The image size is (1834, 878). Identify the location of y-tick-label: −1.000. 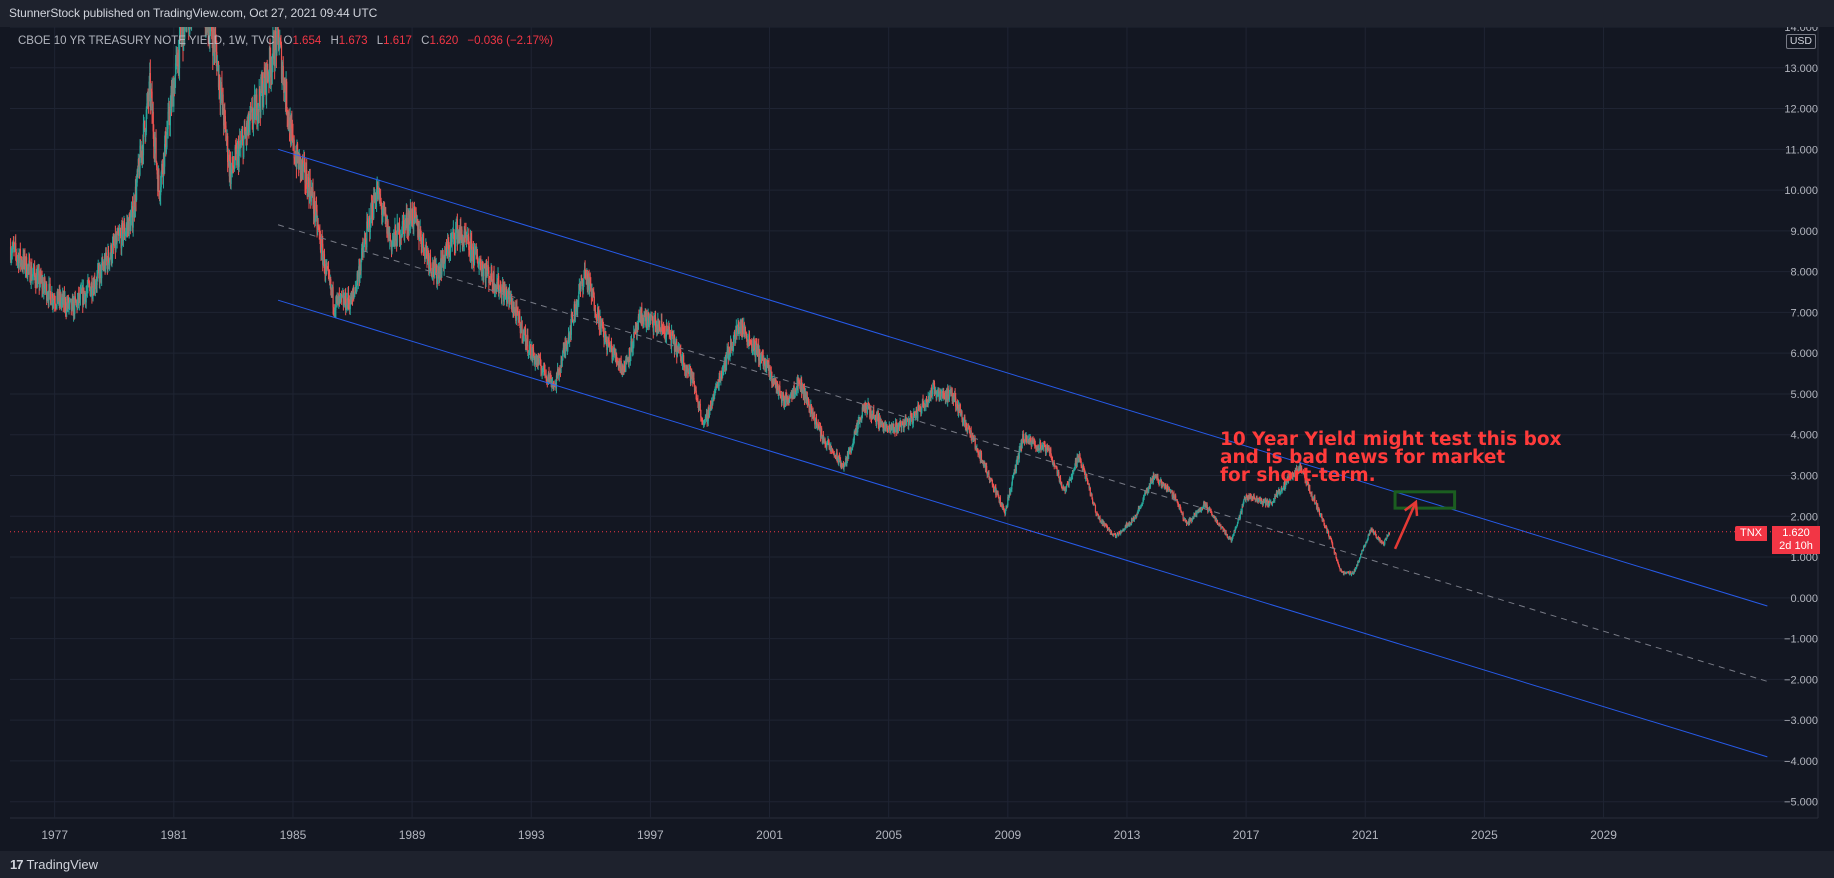
(1801, 640).